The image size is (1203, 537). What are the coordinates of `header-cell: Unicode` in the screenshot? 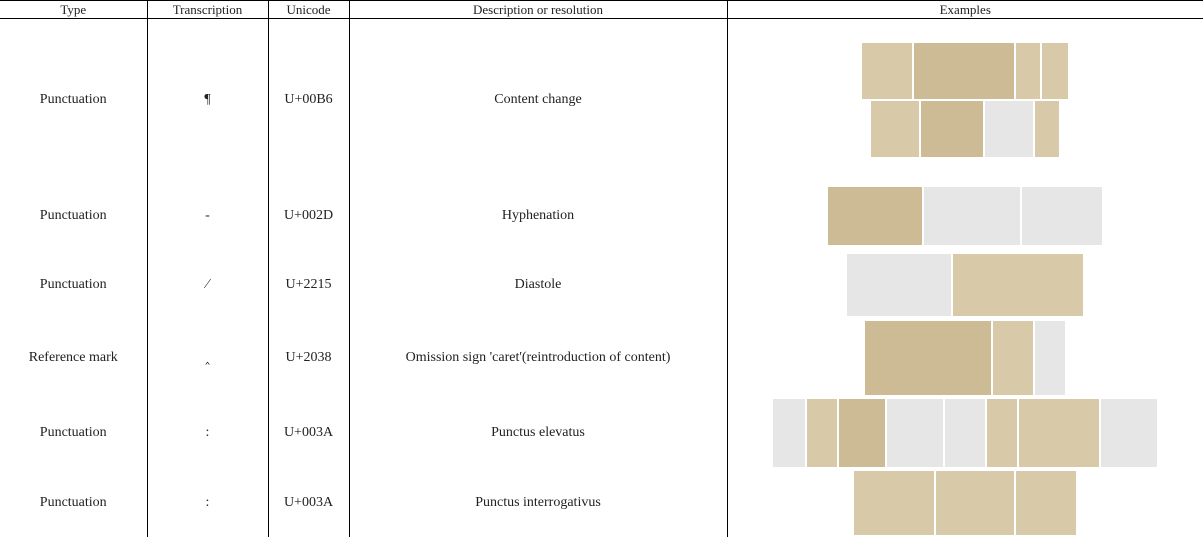 It's located at (308, 10).